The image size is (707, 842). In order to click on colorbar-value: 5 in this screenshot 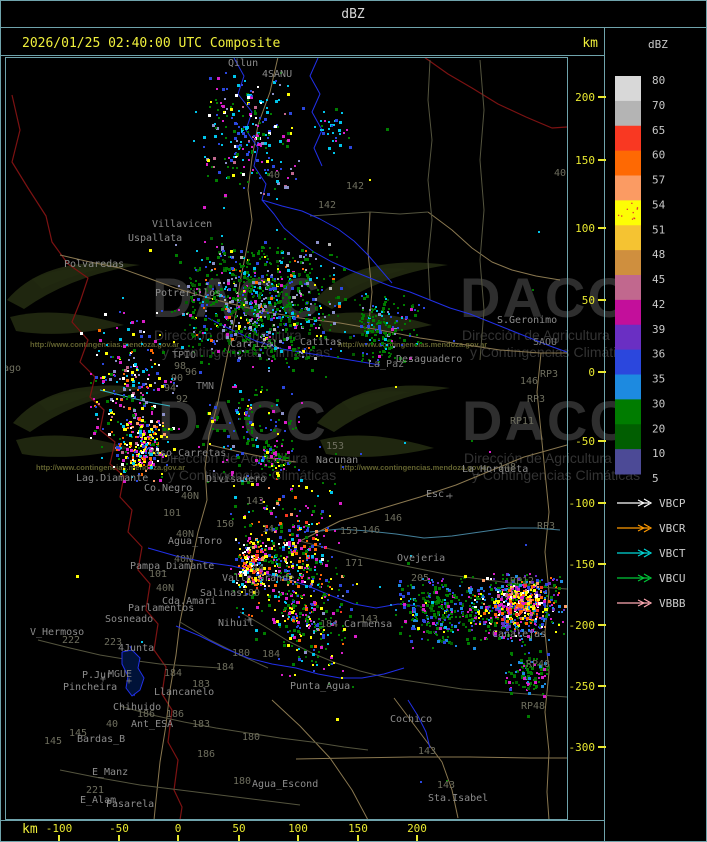, I will do `click(655, 478)`.